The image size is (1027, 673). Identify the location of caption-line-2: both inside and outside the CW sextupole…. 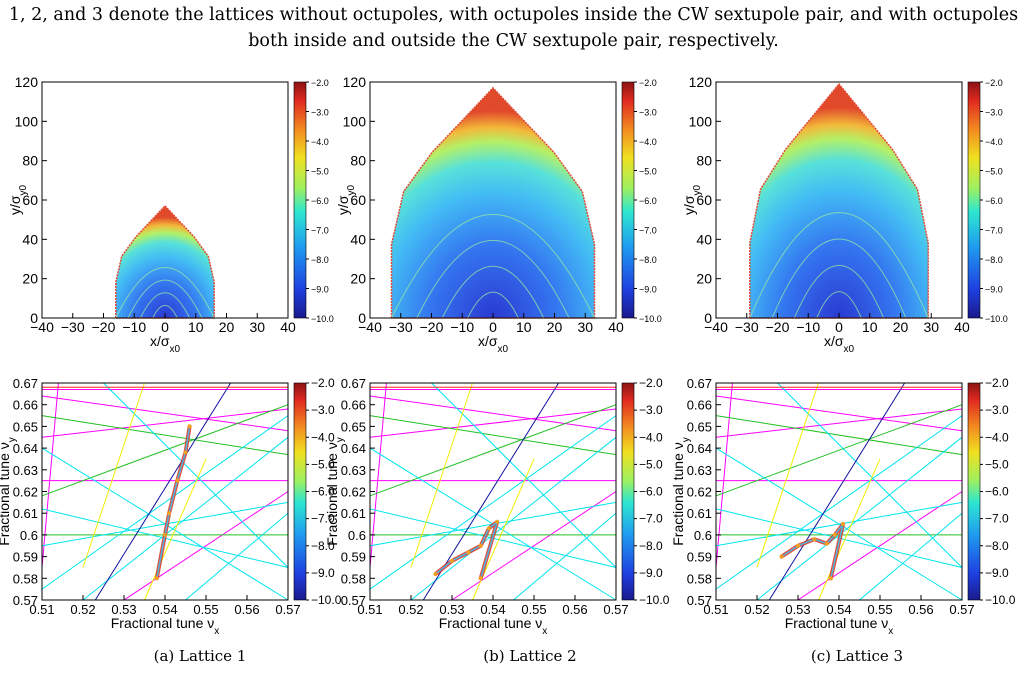
(513, 41).